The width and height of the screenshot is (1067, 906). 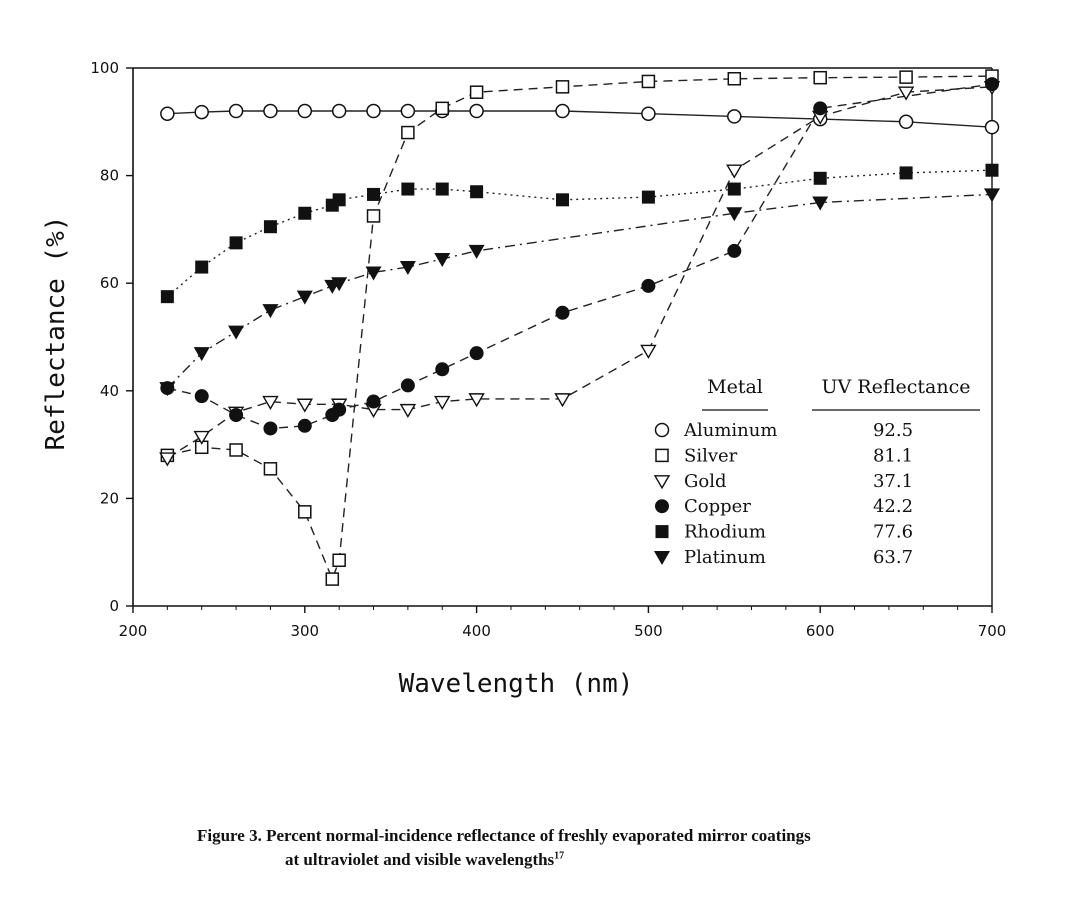 I want to click on x-tick-label: 300, so click(x=304, y=631).